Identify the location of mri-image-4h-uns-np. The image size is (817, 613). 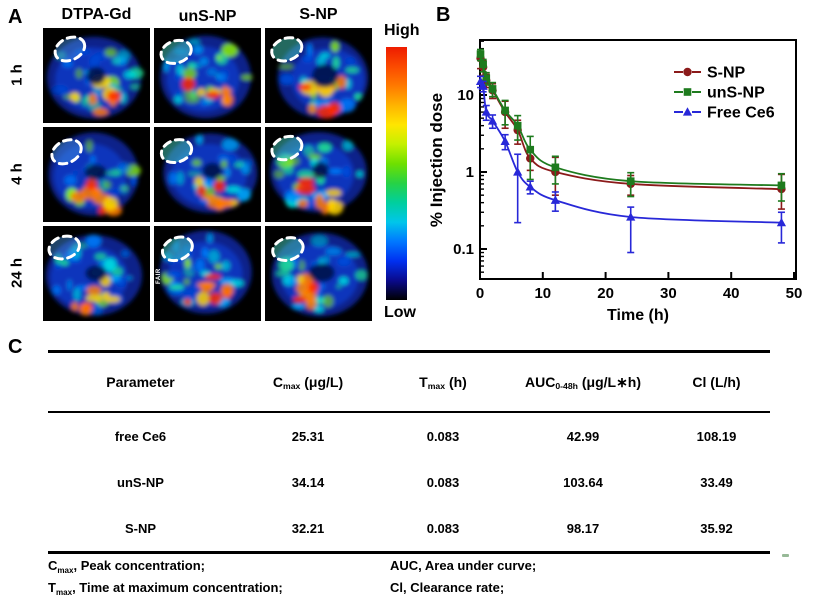
(207, 174).